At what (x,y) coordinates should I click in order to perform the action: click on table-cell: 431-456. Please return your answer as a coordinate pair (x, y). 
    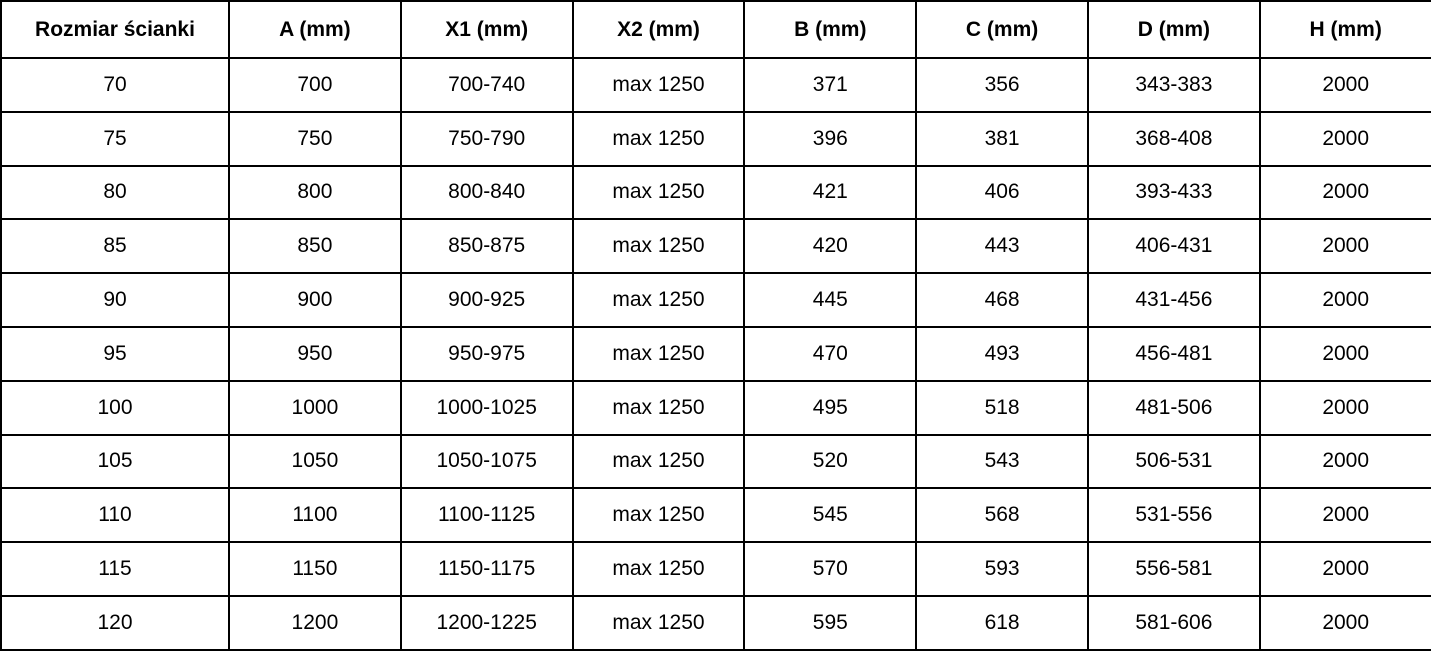
    Looking at the image, I should click on (1173, 300).